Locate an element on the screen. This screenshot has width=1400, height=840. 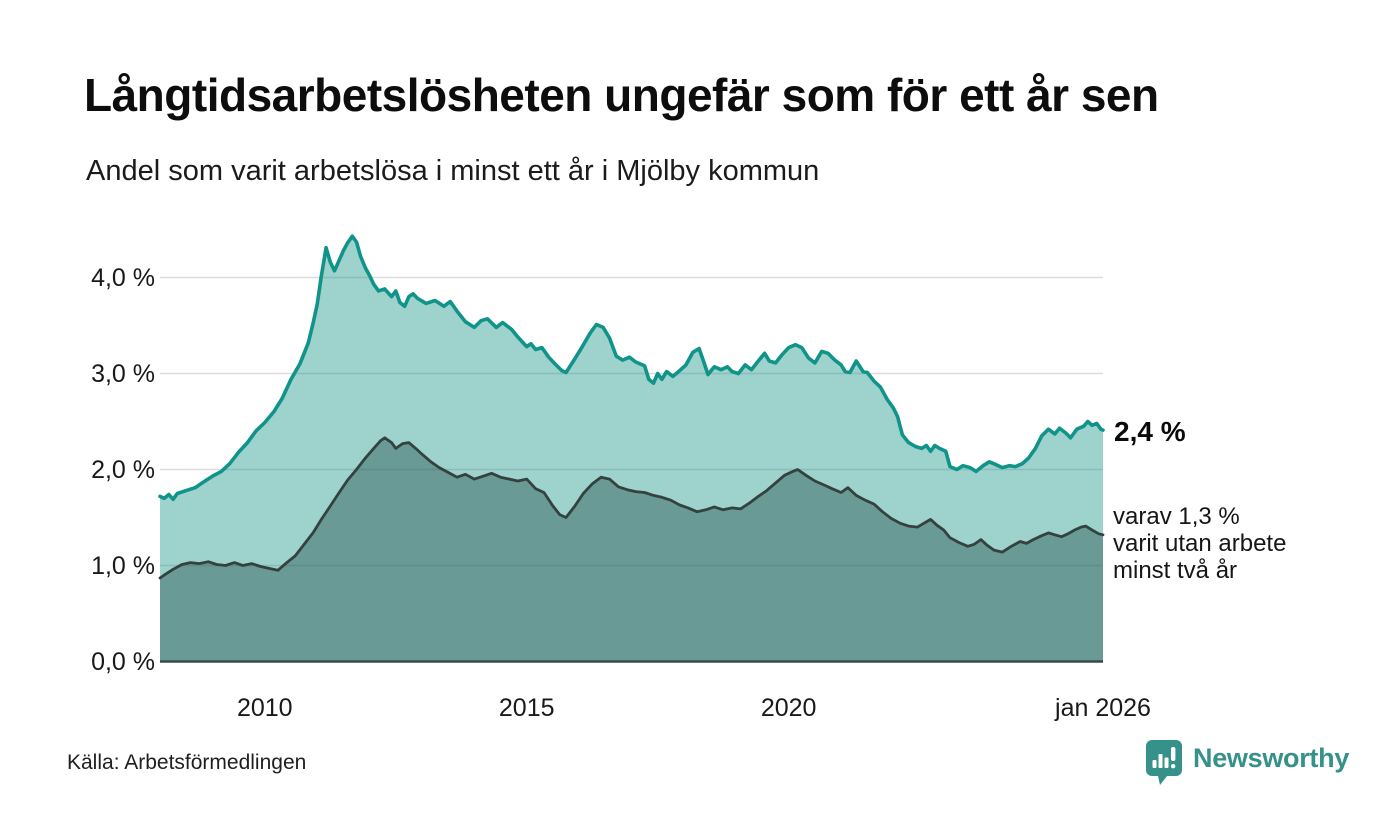
x-tick-label: 2015 is located at coordinates (526, 708).